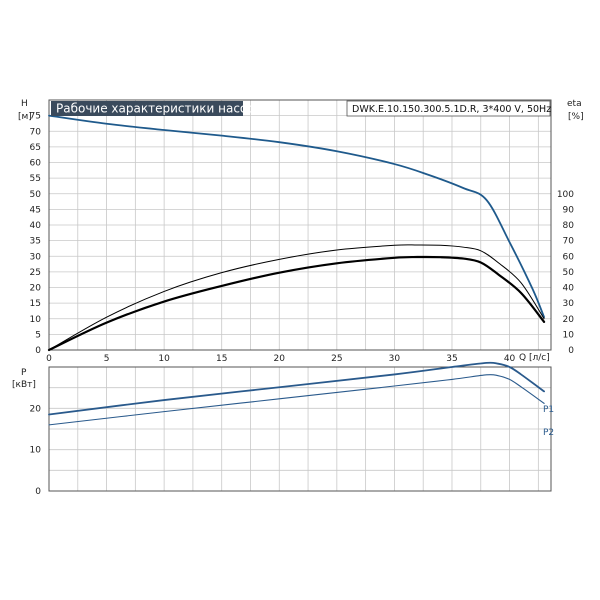 This screenshot has width=600, height=600. What do you see at coordinates (296, 400) in the screenshot?
I see `power-curve-p2` at bounding box center [296, 400].